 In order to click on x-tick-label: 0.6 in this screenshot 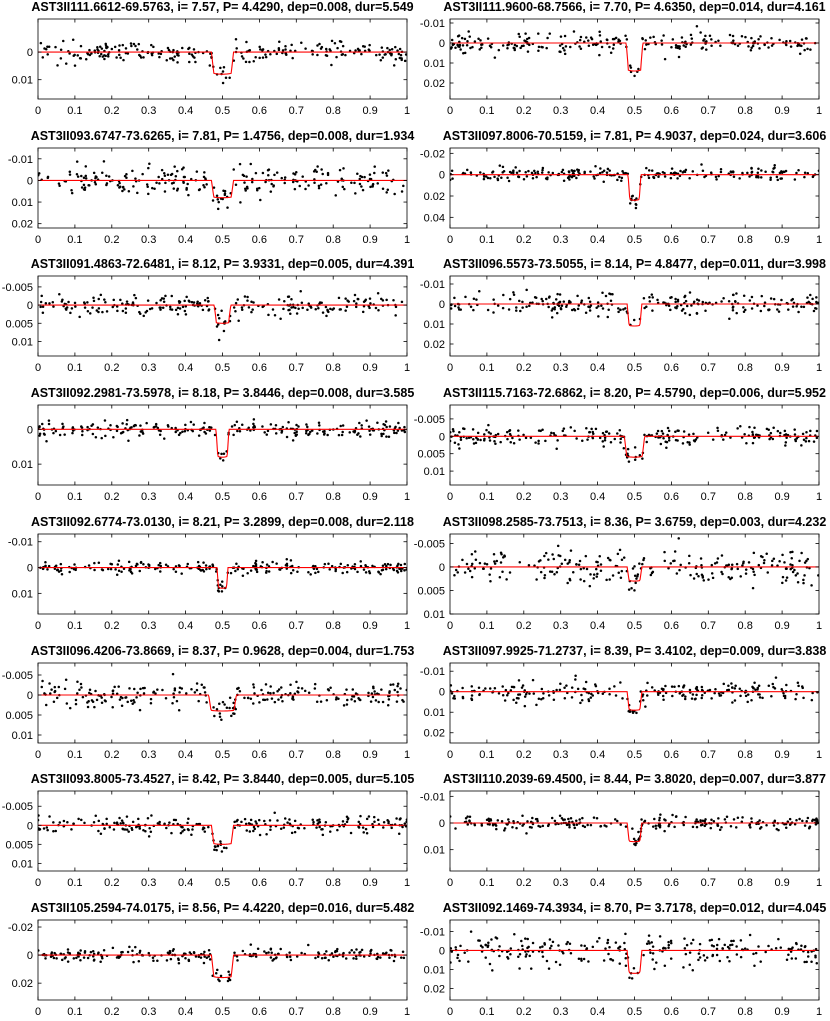, I will do `click(671, 626)`.